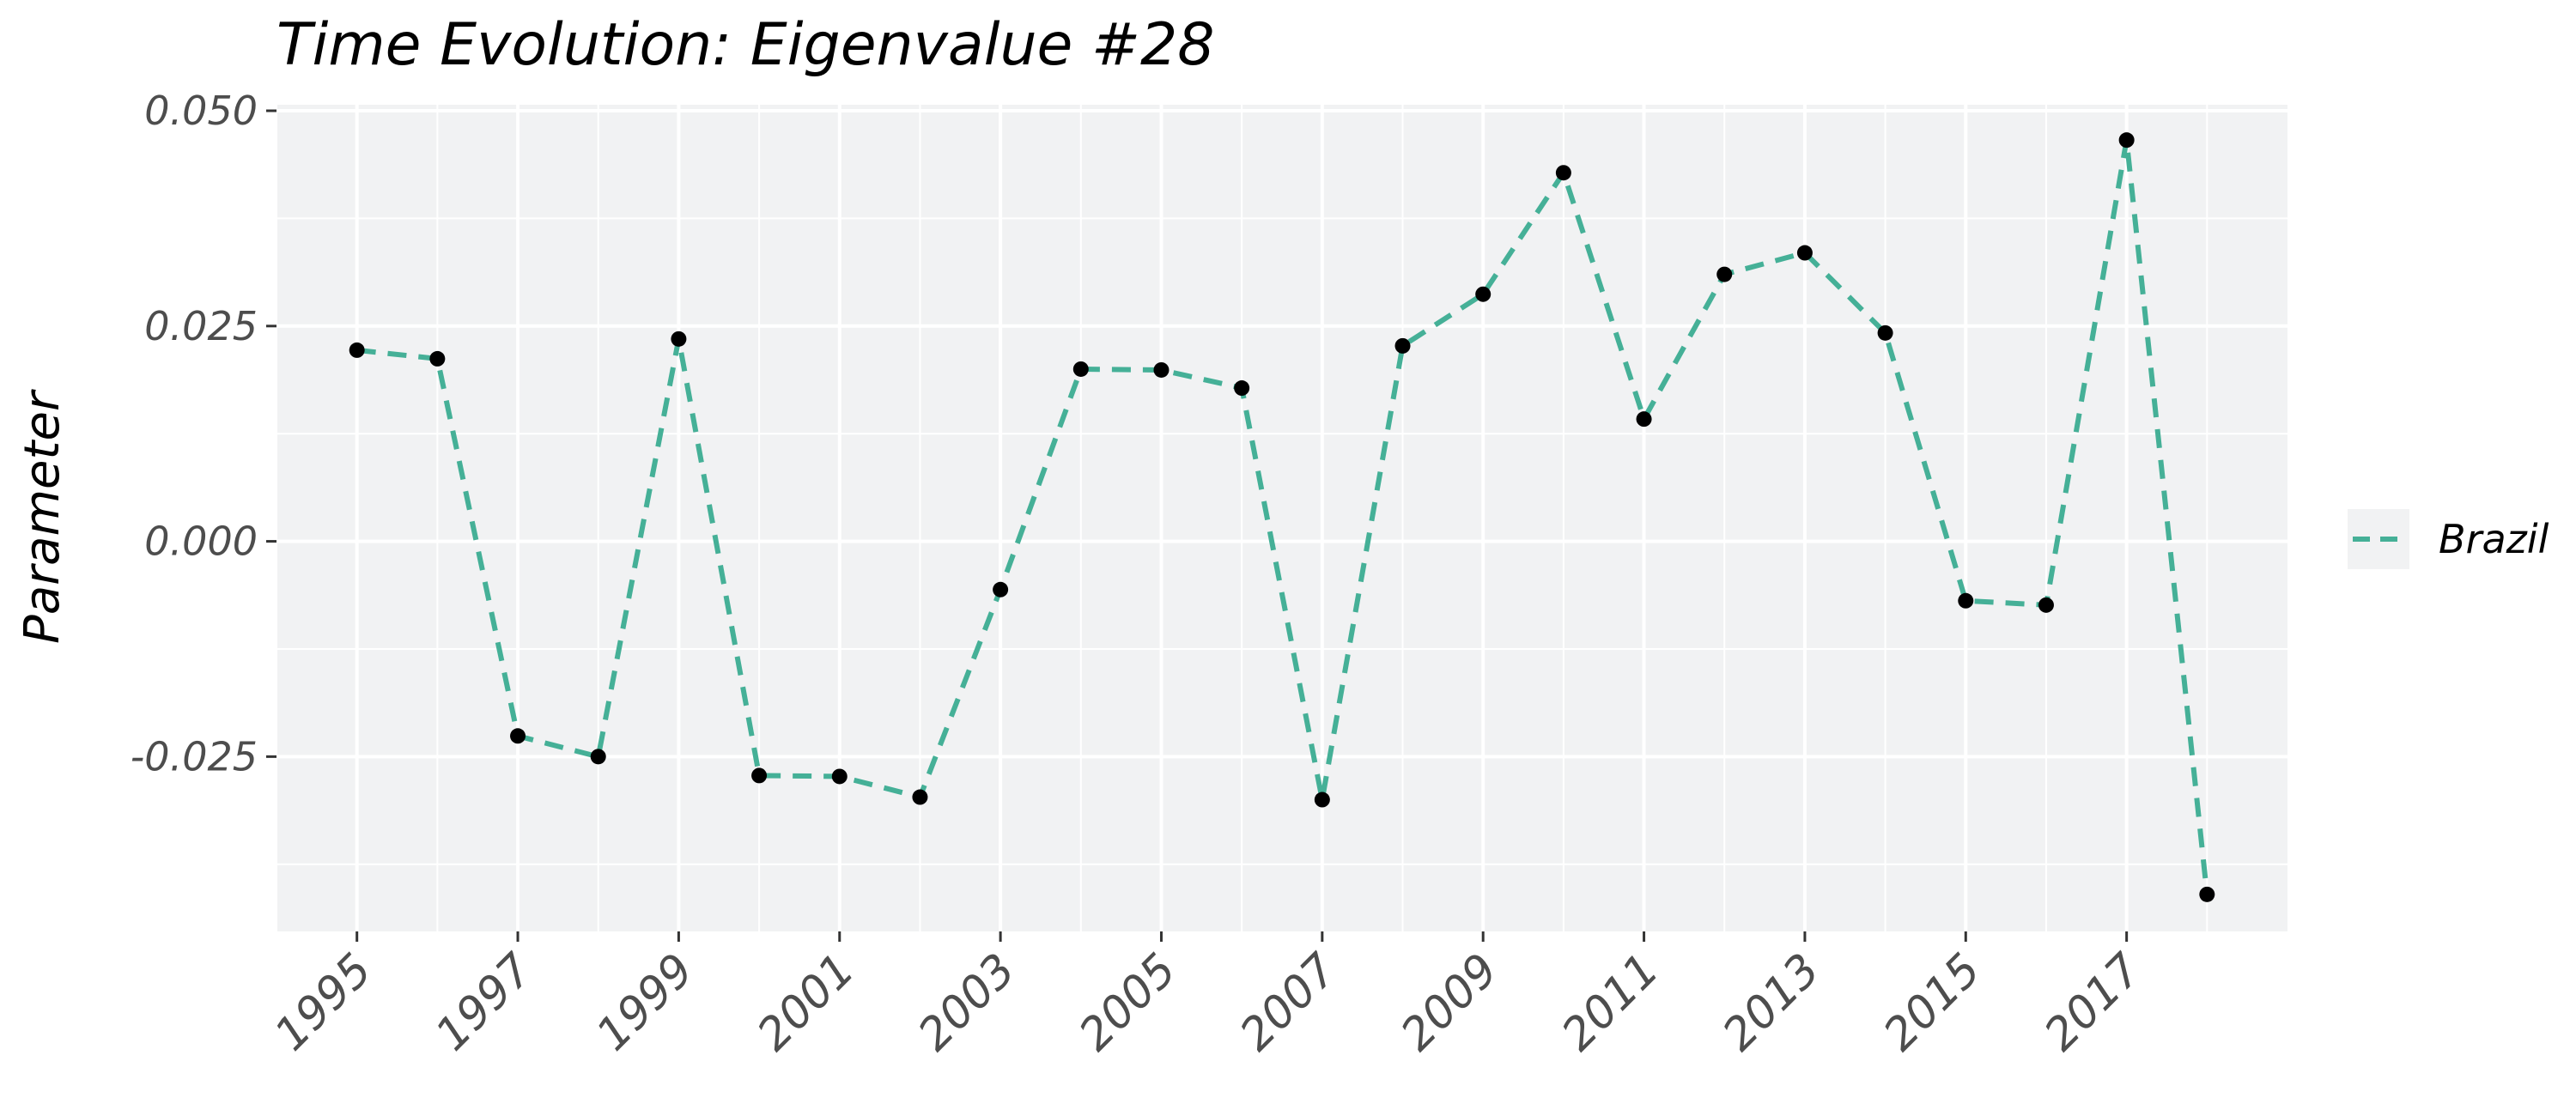 Image resolution: width=2576 pixels, height=1116 pixels. Describe the element at coordinates (746, 45) in the screenshot. I see `chart-title: Time Evolution: Eigenvalue #28` at that location.